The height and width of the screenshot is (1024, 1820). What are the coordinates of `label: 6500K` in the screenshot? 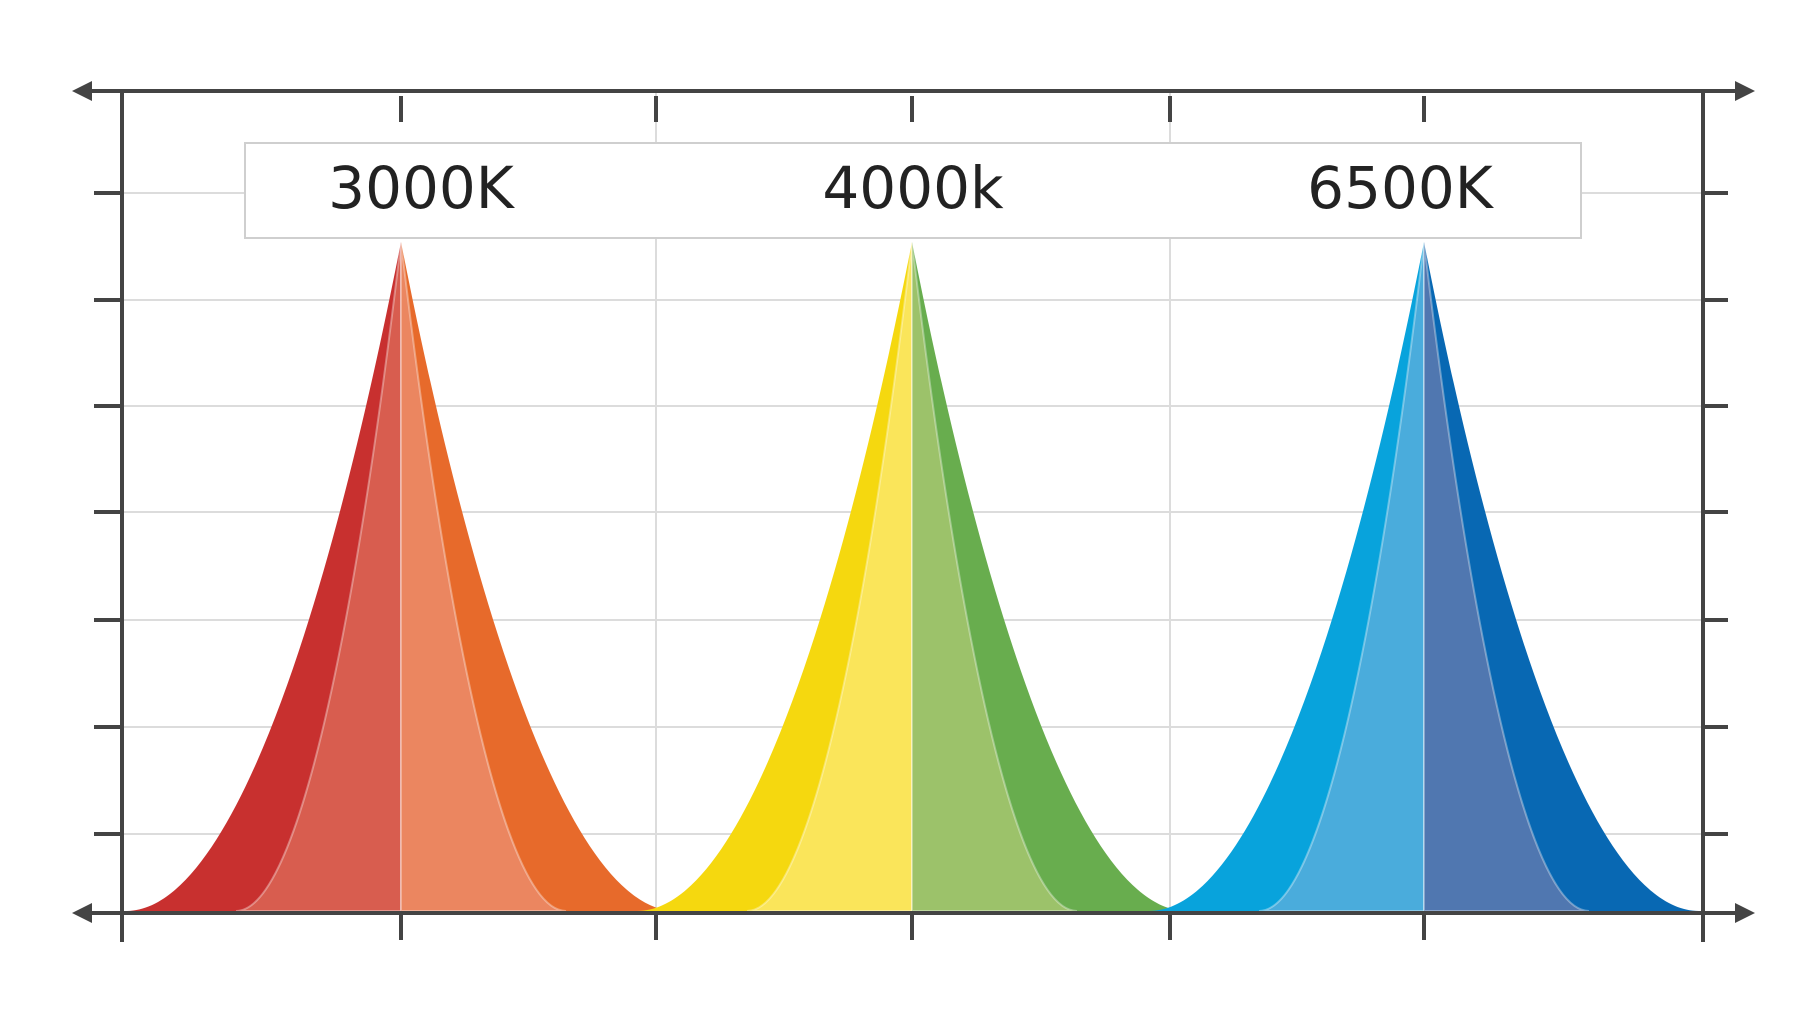 It's located at (1401, 188).